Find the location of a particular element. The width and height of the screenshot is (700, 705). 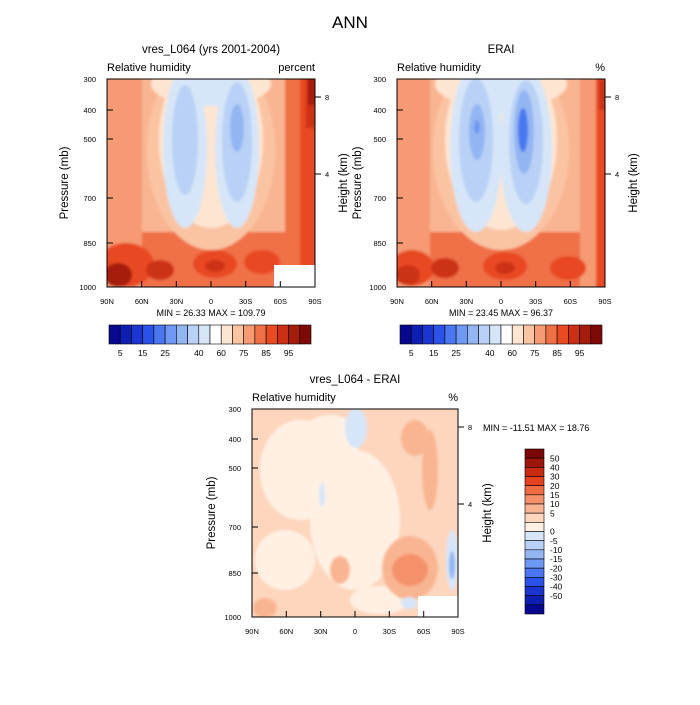

panel-right-label: % is located at coordinates (453, 398).